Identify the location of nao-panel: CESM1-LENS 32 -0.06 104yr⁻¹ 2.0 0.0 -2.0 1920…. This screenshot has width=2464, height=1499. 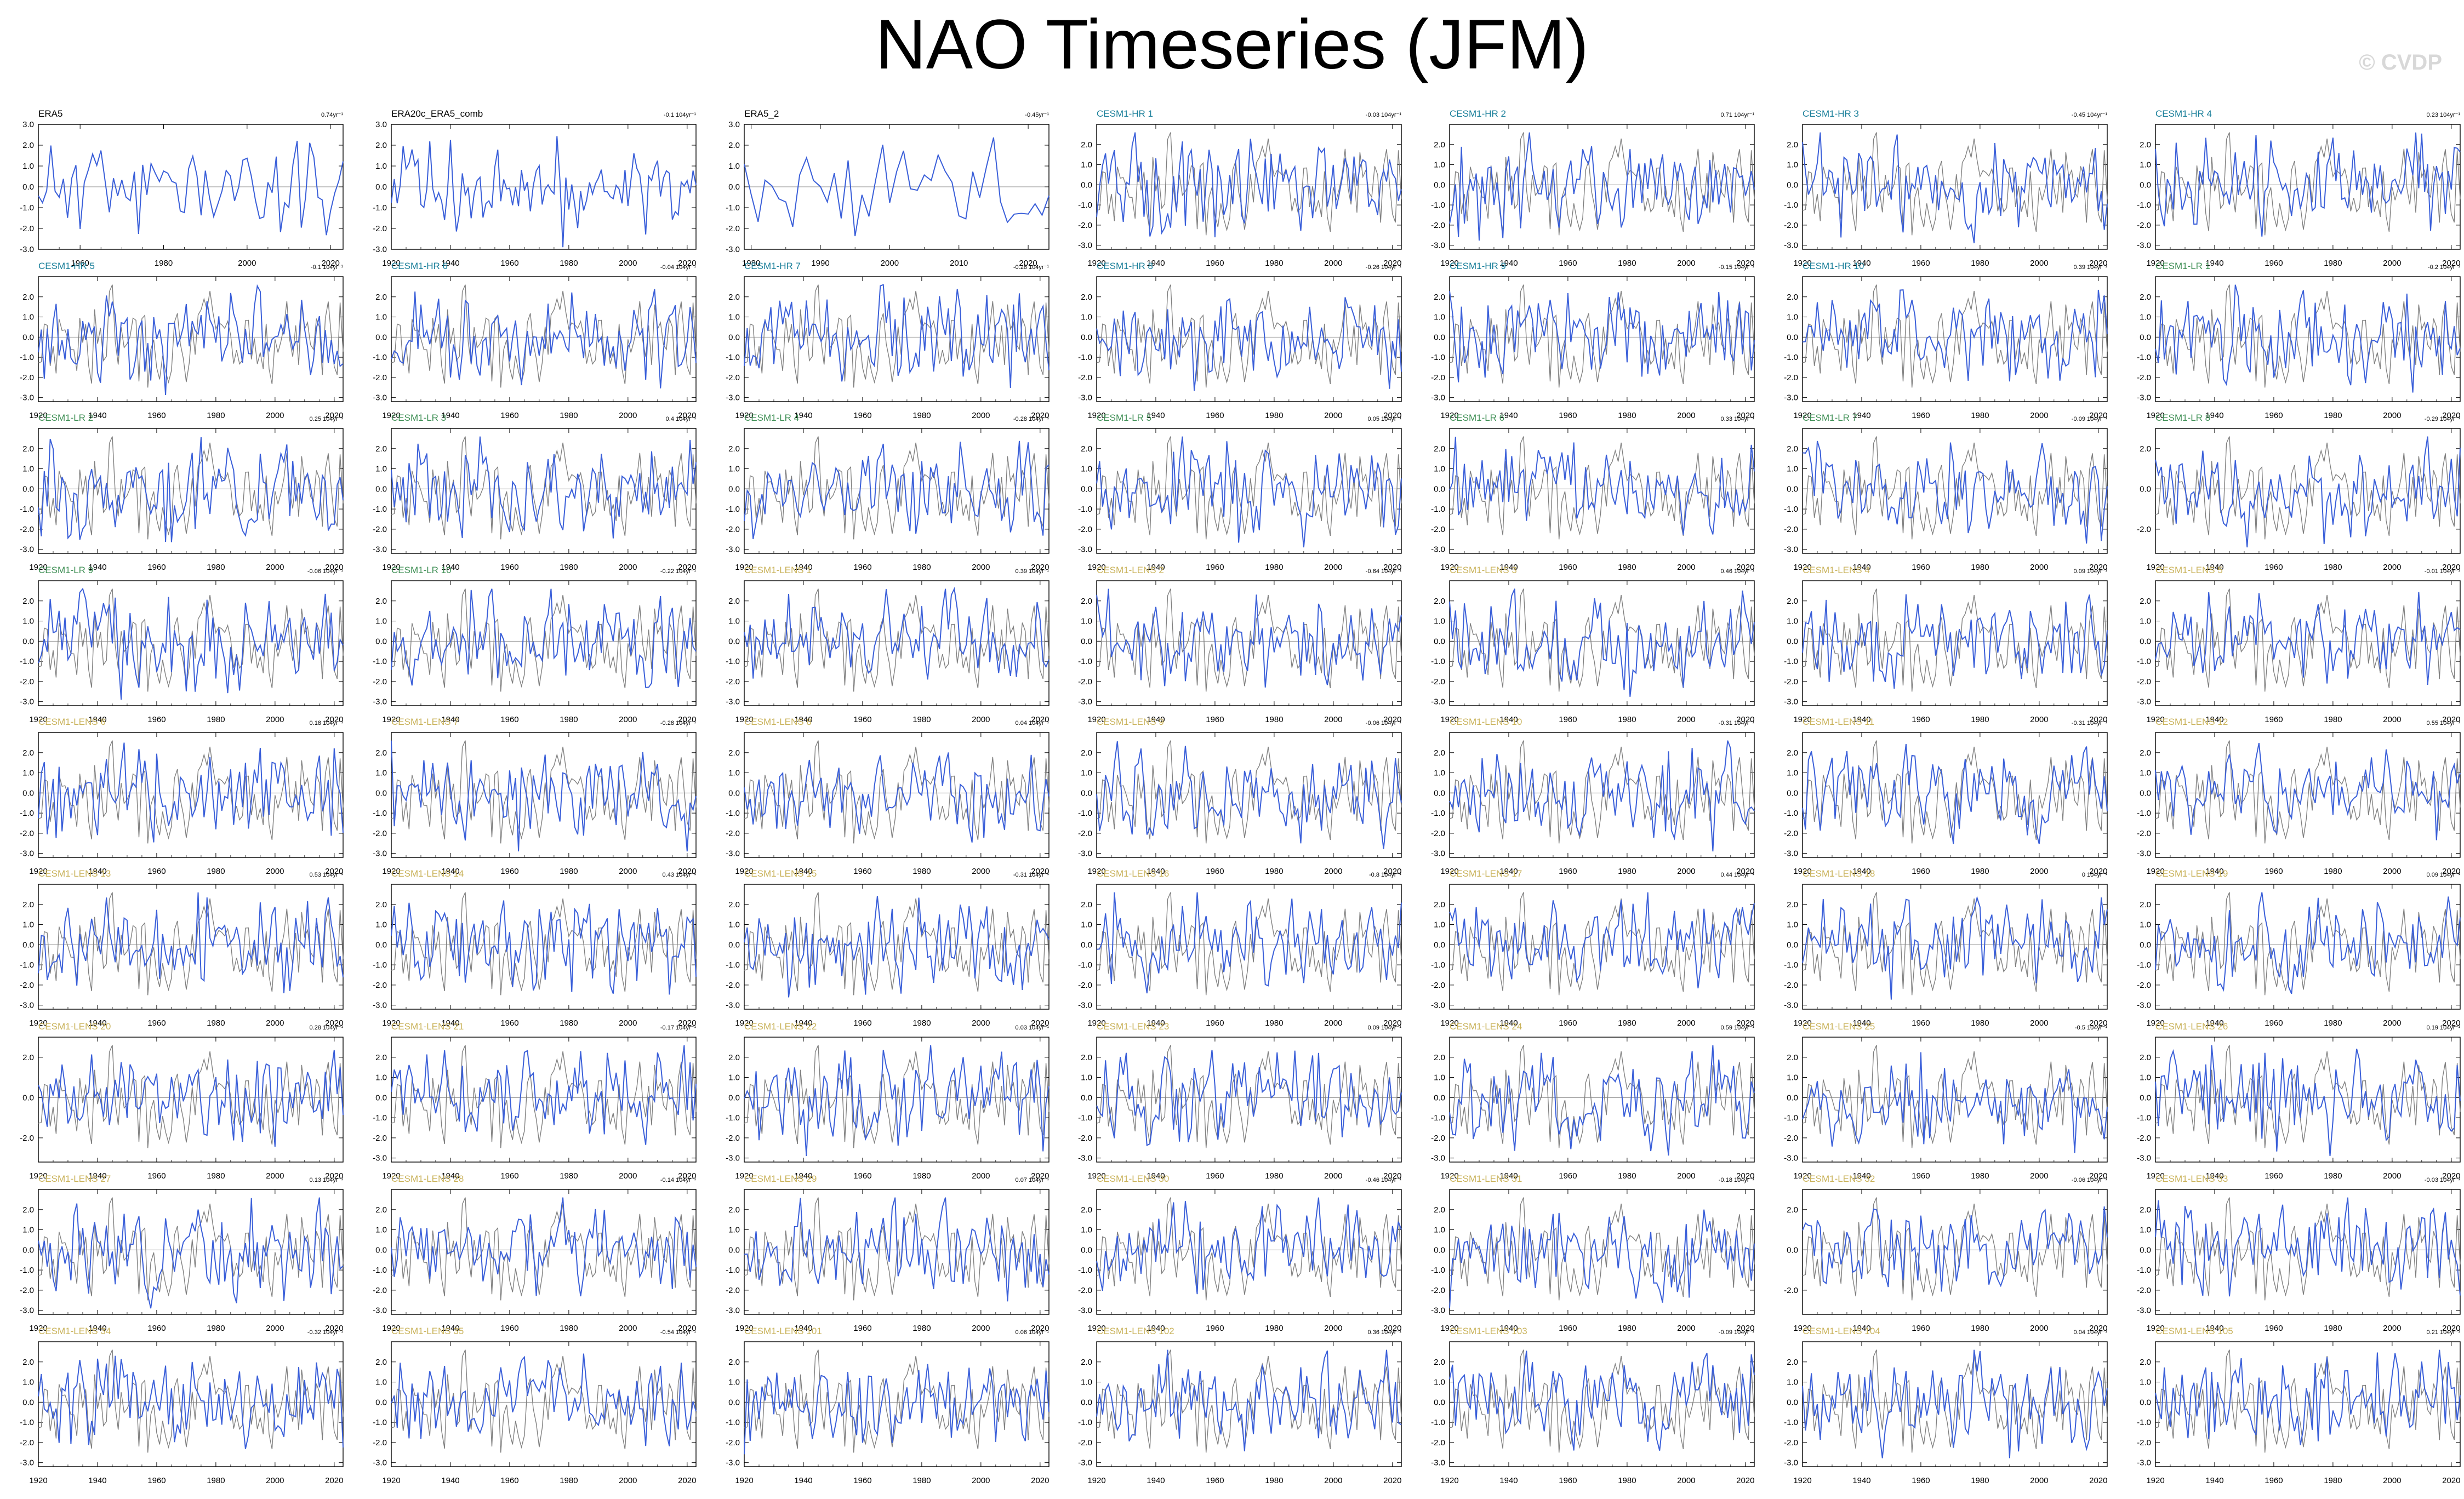
(1946, 1253).